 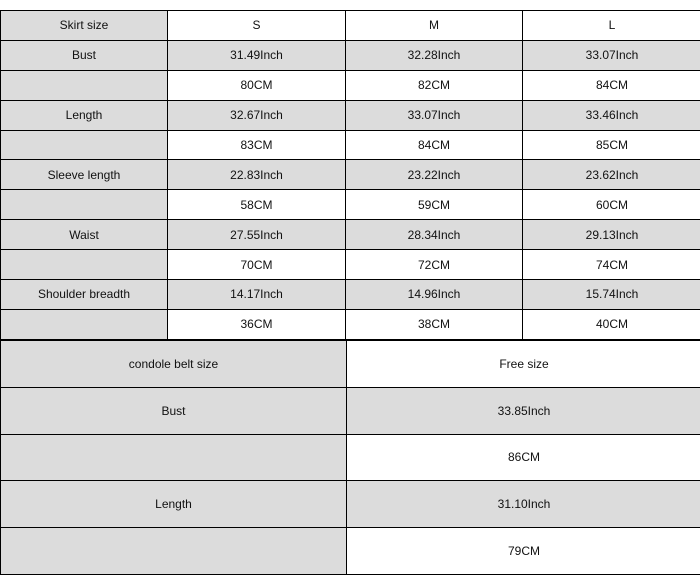 What do you see at coordinates (256, 205) in the screenshot?
I see `table-cell: 58CM` at bounding box center [256, 205].